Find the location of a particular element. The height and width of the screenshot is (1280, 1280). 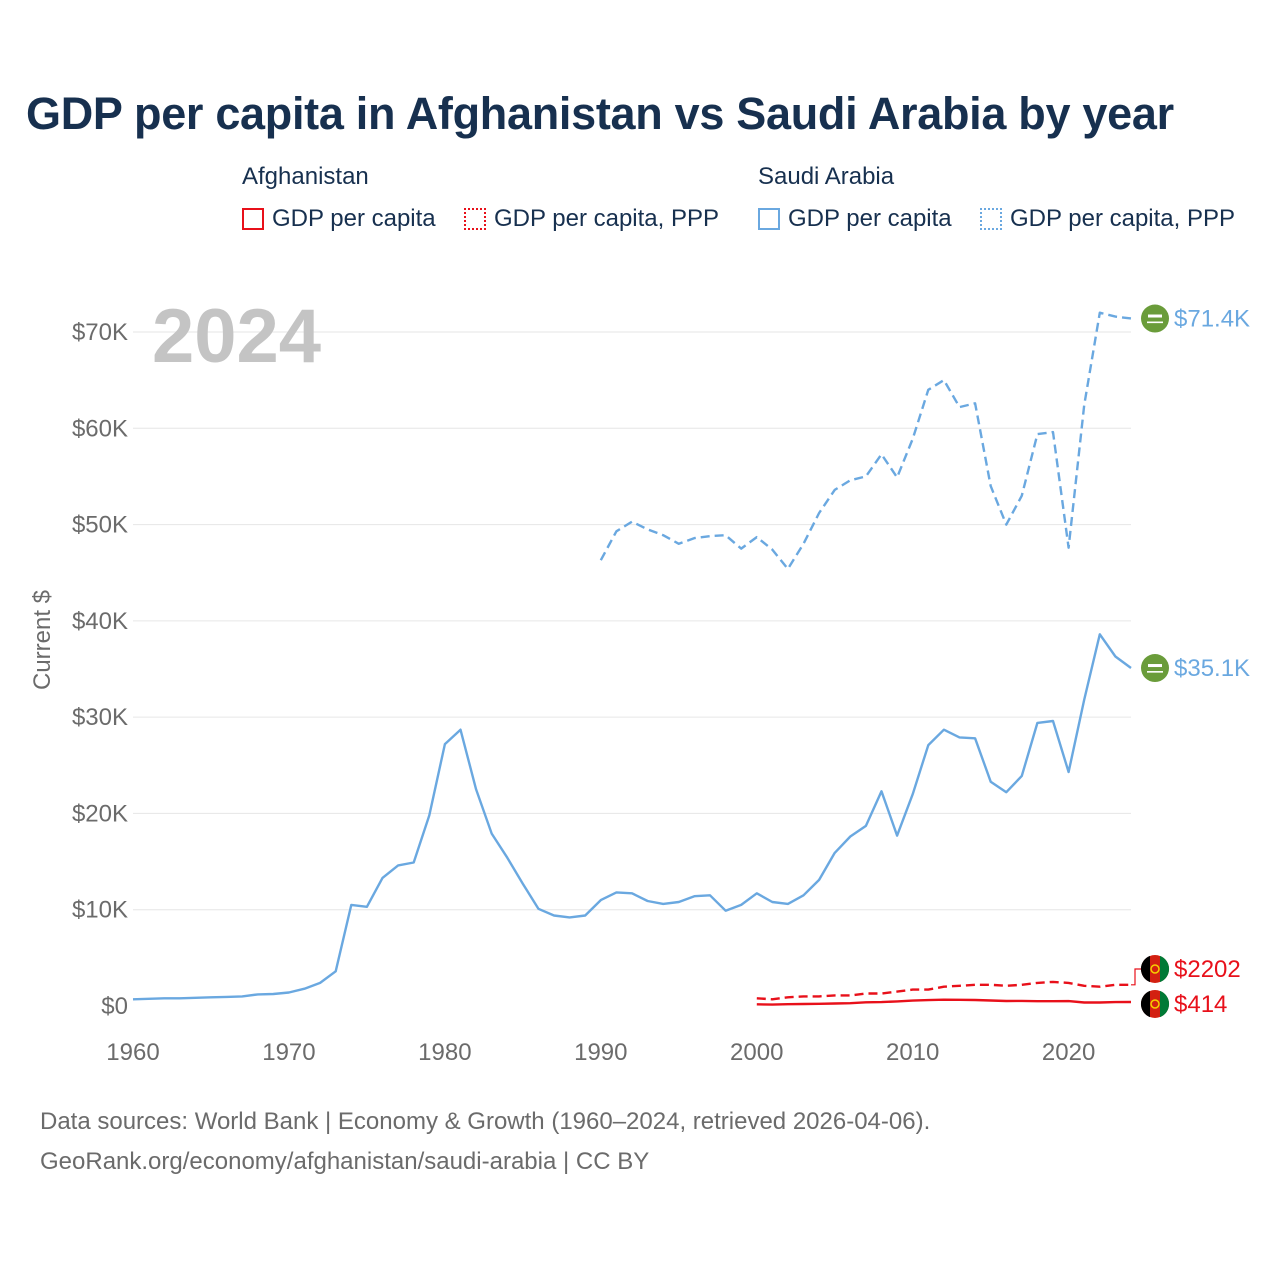

legend-saudi-gdp-label: GDP per capita is located at coordinates (870, 218).